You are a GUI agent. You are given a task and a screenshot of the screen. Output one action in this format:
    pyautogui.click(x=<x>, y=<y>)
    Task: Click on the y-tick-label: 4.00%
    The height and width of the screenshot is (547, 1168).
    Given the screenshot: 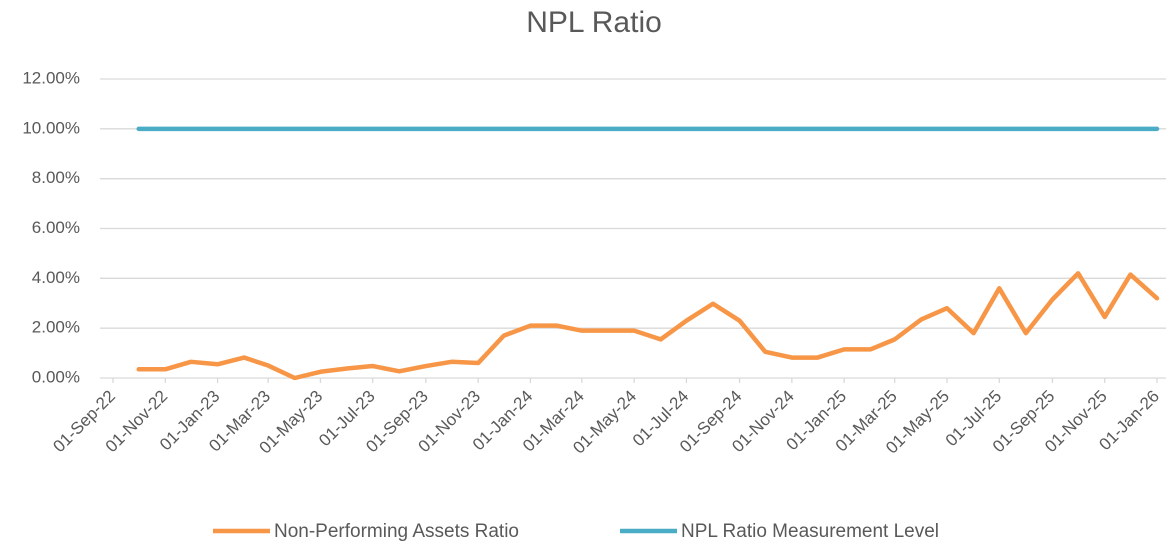 What is the action you would take?
    pyautogui.click(x=56, y=277)
    